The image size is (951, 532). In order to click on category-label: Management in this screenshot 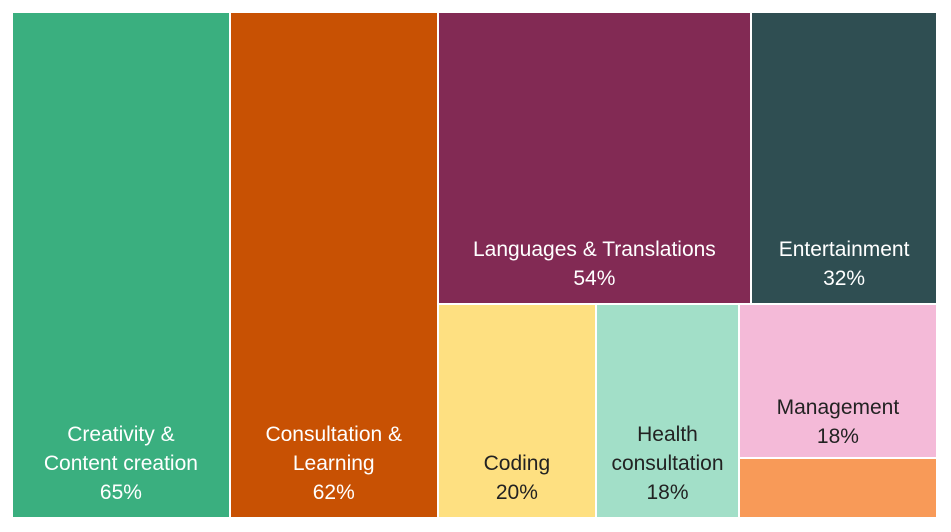, I will do `click(838, 408)`.